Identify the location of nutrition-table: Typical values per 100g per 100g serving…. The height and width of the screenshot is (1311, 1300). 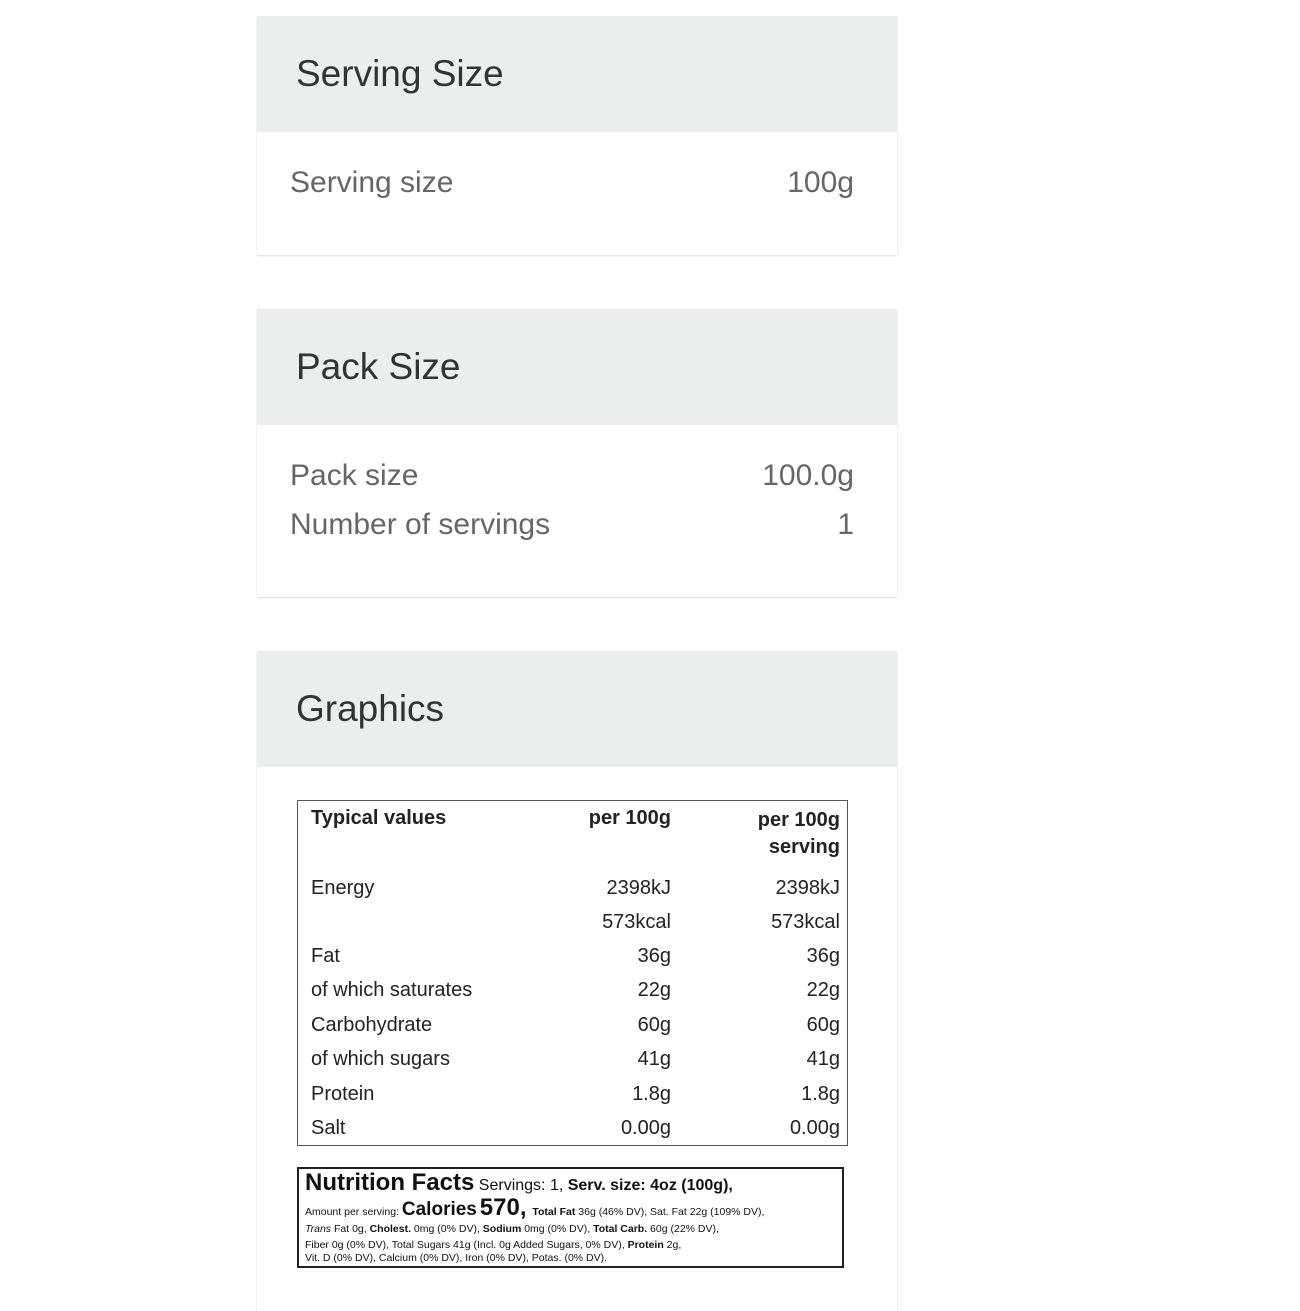
(572, 973).